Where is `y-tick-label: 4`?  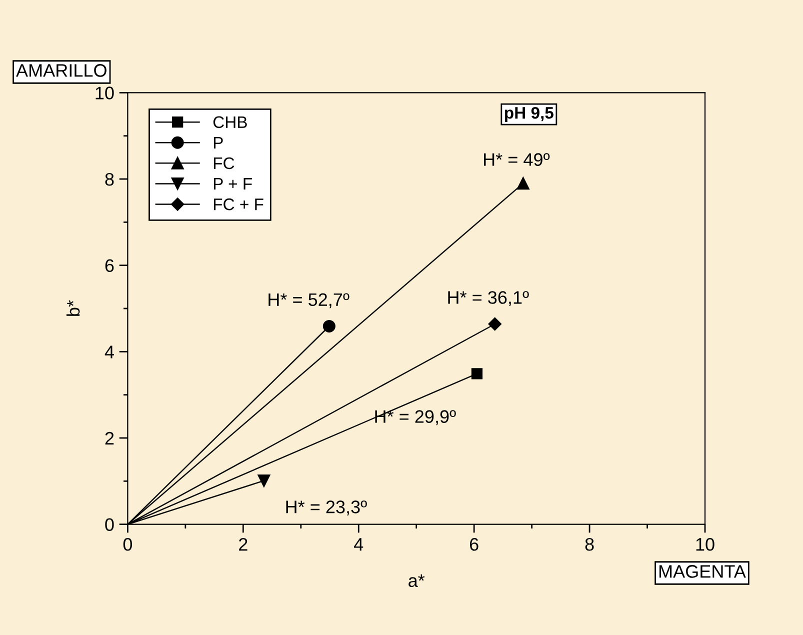
y-tick-label: 4 is located at coordinates (109, 352).